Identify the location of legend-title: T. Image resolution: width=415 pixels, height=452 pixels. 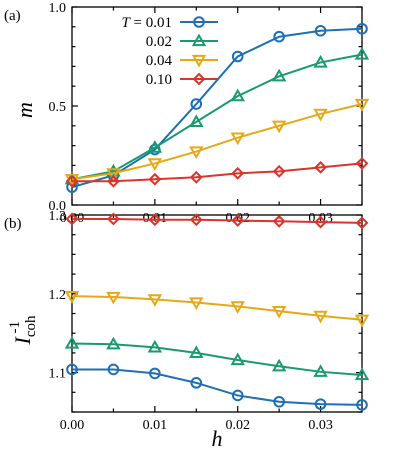
(126, 23).